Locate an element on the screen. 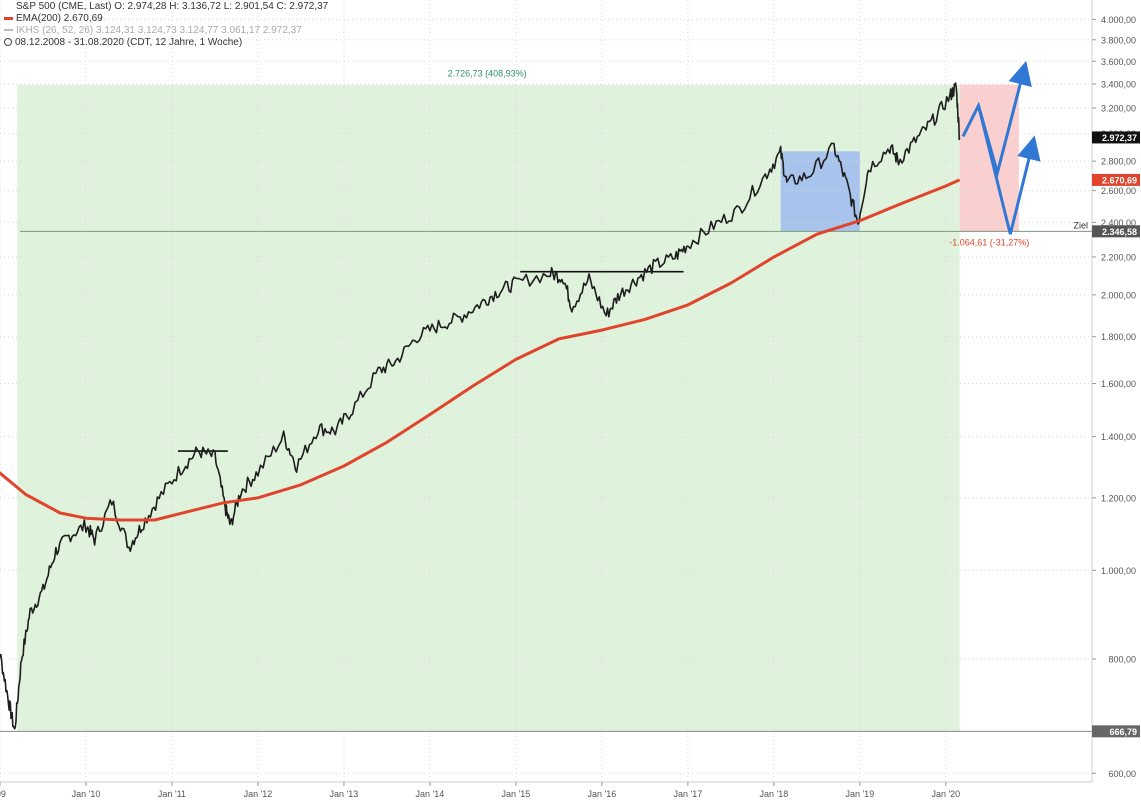 This screenshot has height=804, width=1141. y-tick-label: 2.400,00 is located at coordinates (1118, 223).